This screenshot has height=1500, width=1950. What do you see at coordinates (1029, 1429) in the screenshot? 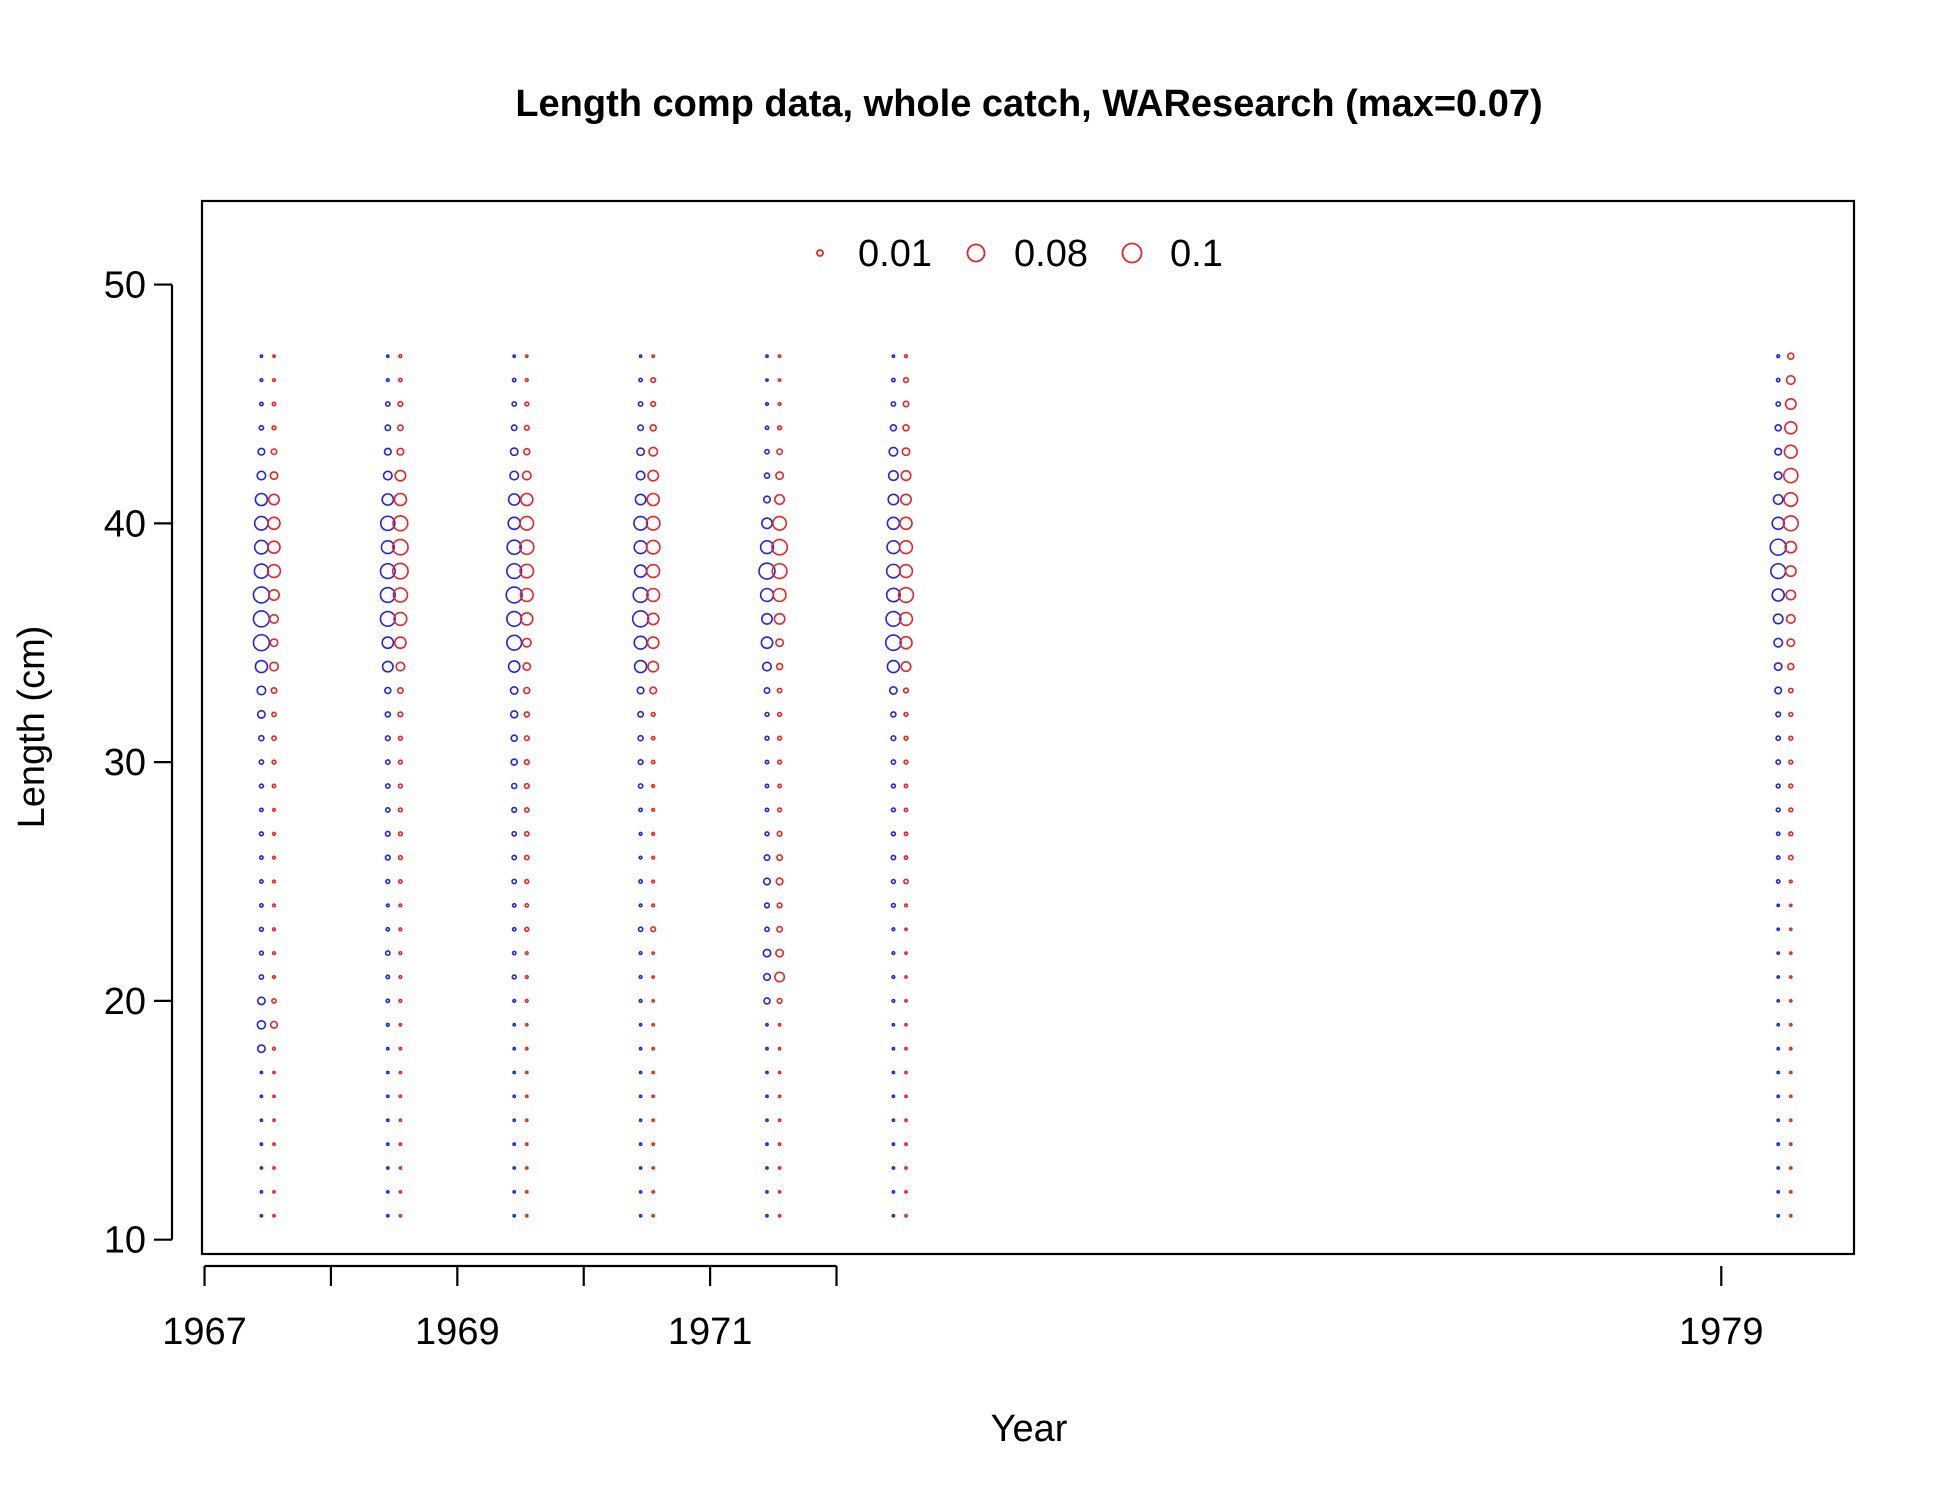
I see `x-axis-label: Year` at bounding box center [1029, 1429].